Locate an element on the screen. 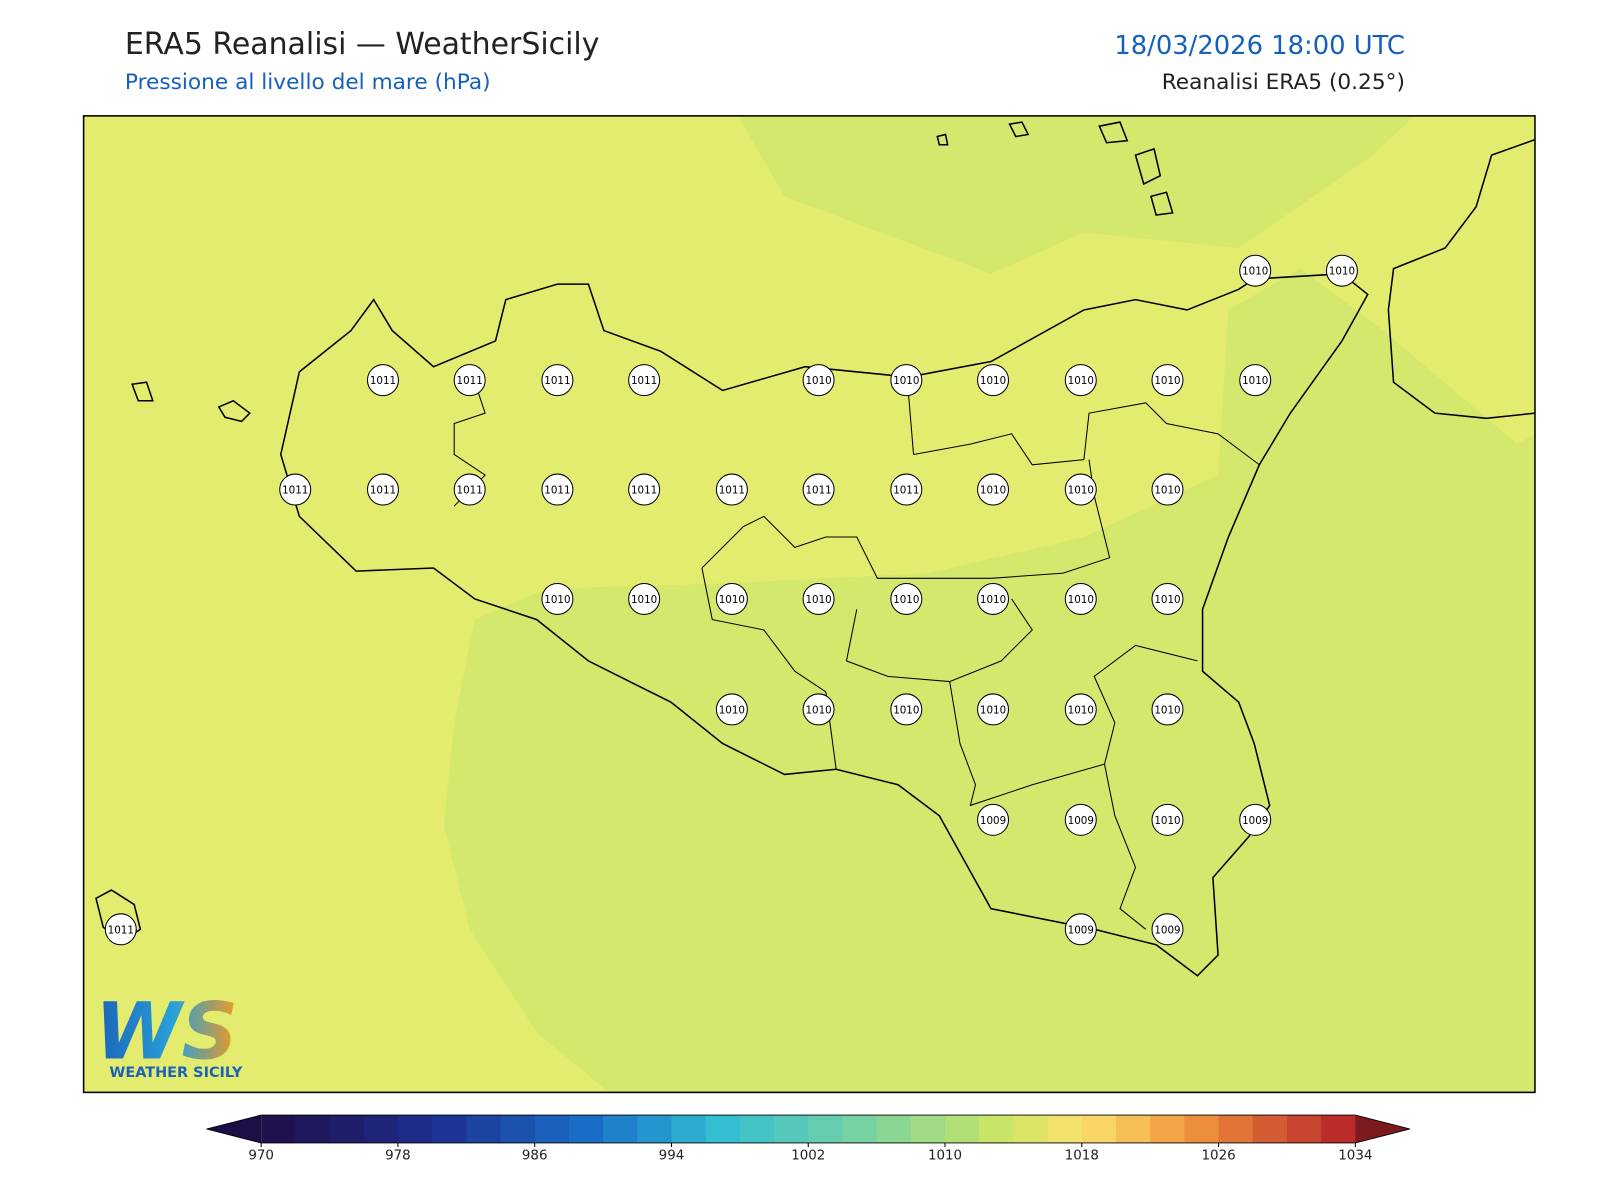 The height and width of the screenshot is (1200, 1600). colorbar-tick-label: 1026 is located at coordinates (1219, 1155).